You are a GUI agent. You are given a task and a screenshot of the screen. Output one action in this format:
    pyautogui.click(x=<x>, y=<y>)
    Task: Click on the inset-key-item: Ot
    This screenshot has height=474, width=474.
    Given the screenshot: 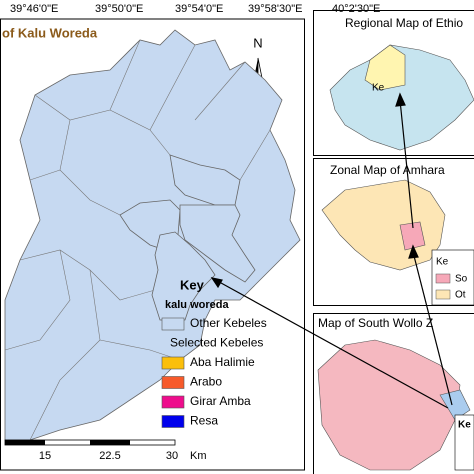 What is the action you would take?
    pyautogui.click(x=460, y=295)
    